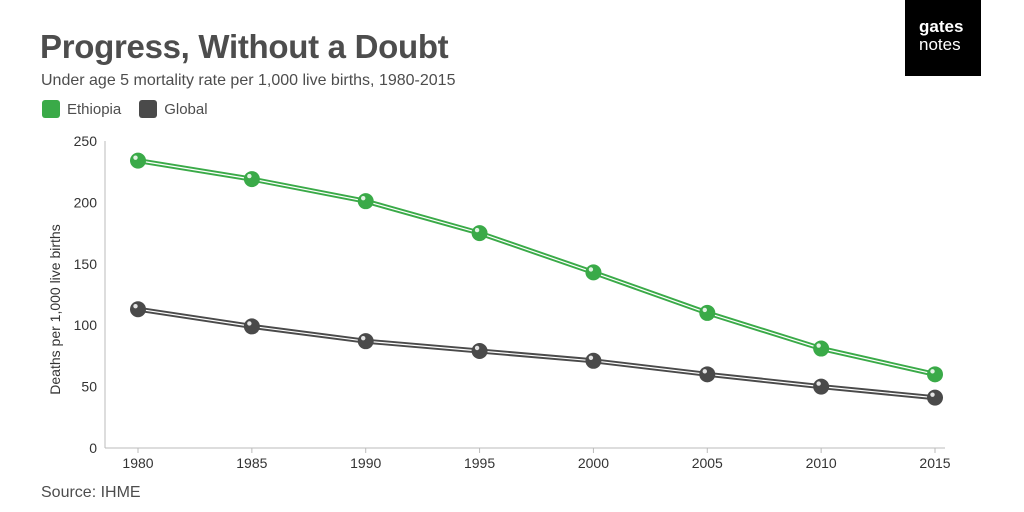 This screenshot has width=1024, height=512. I want to click on legend-label-ethiopia: Ethiopia, so click(94, 109).